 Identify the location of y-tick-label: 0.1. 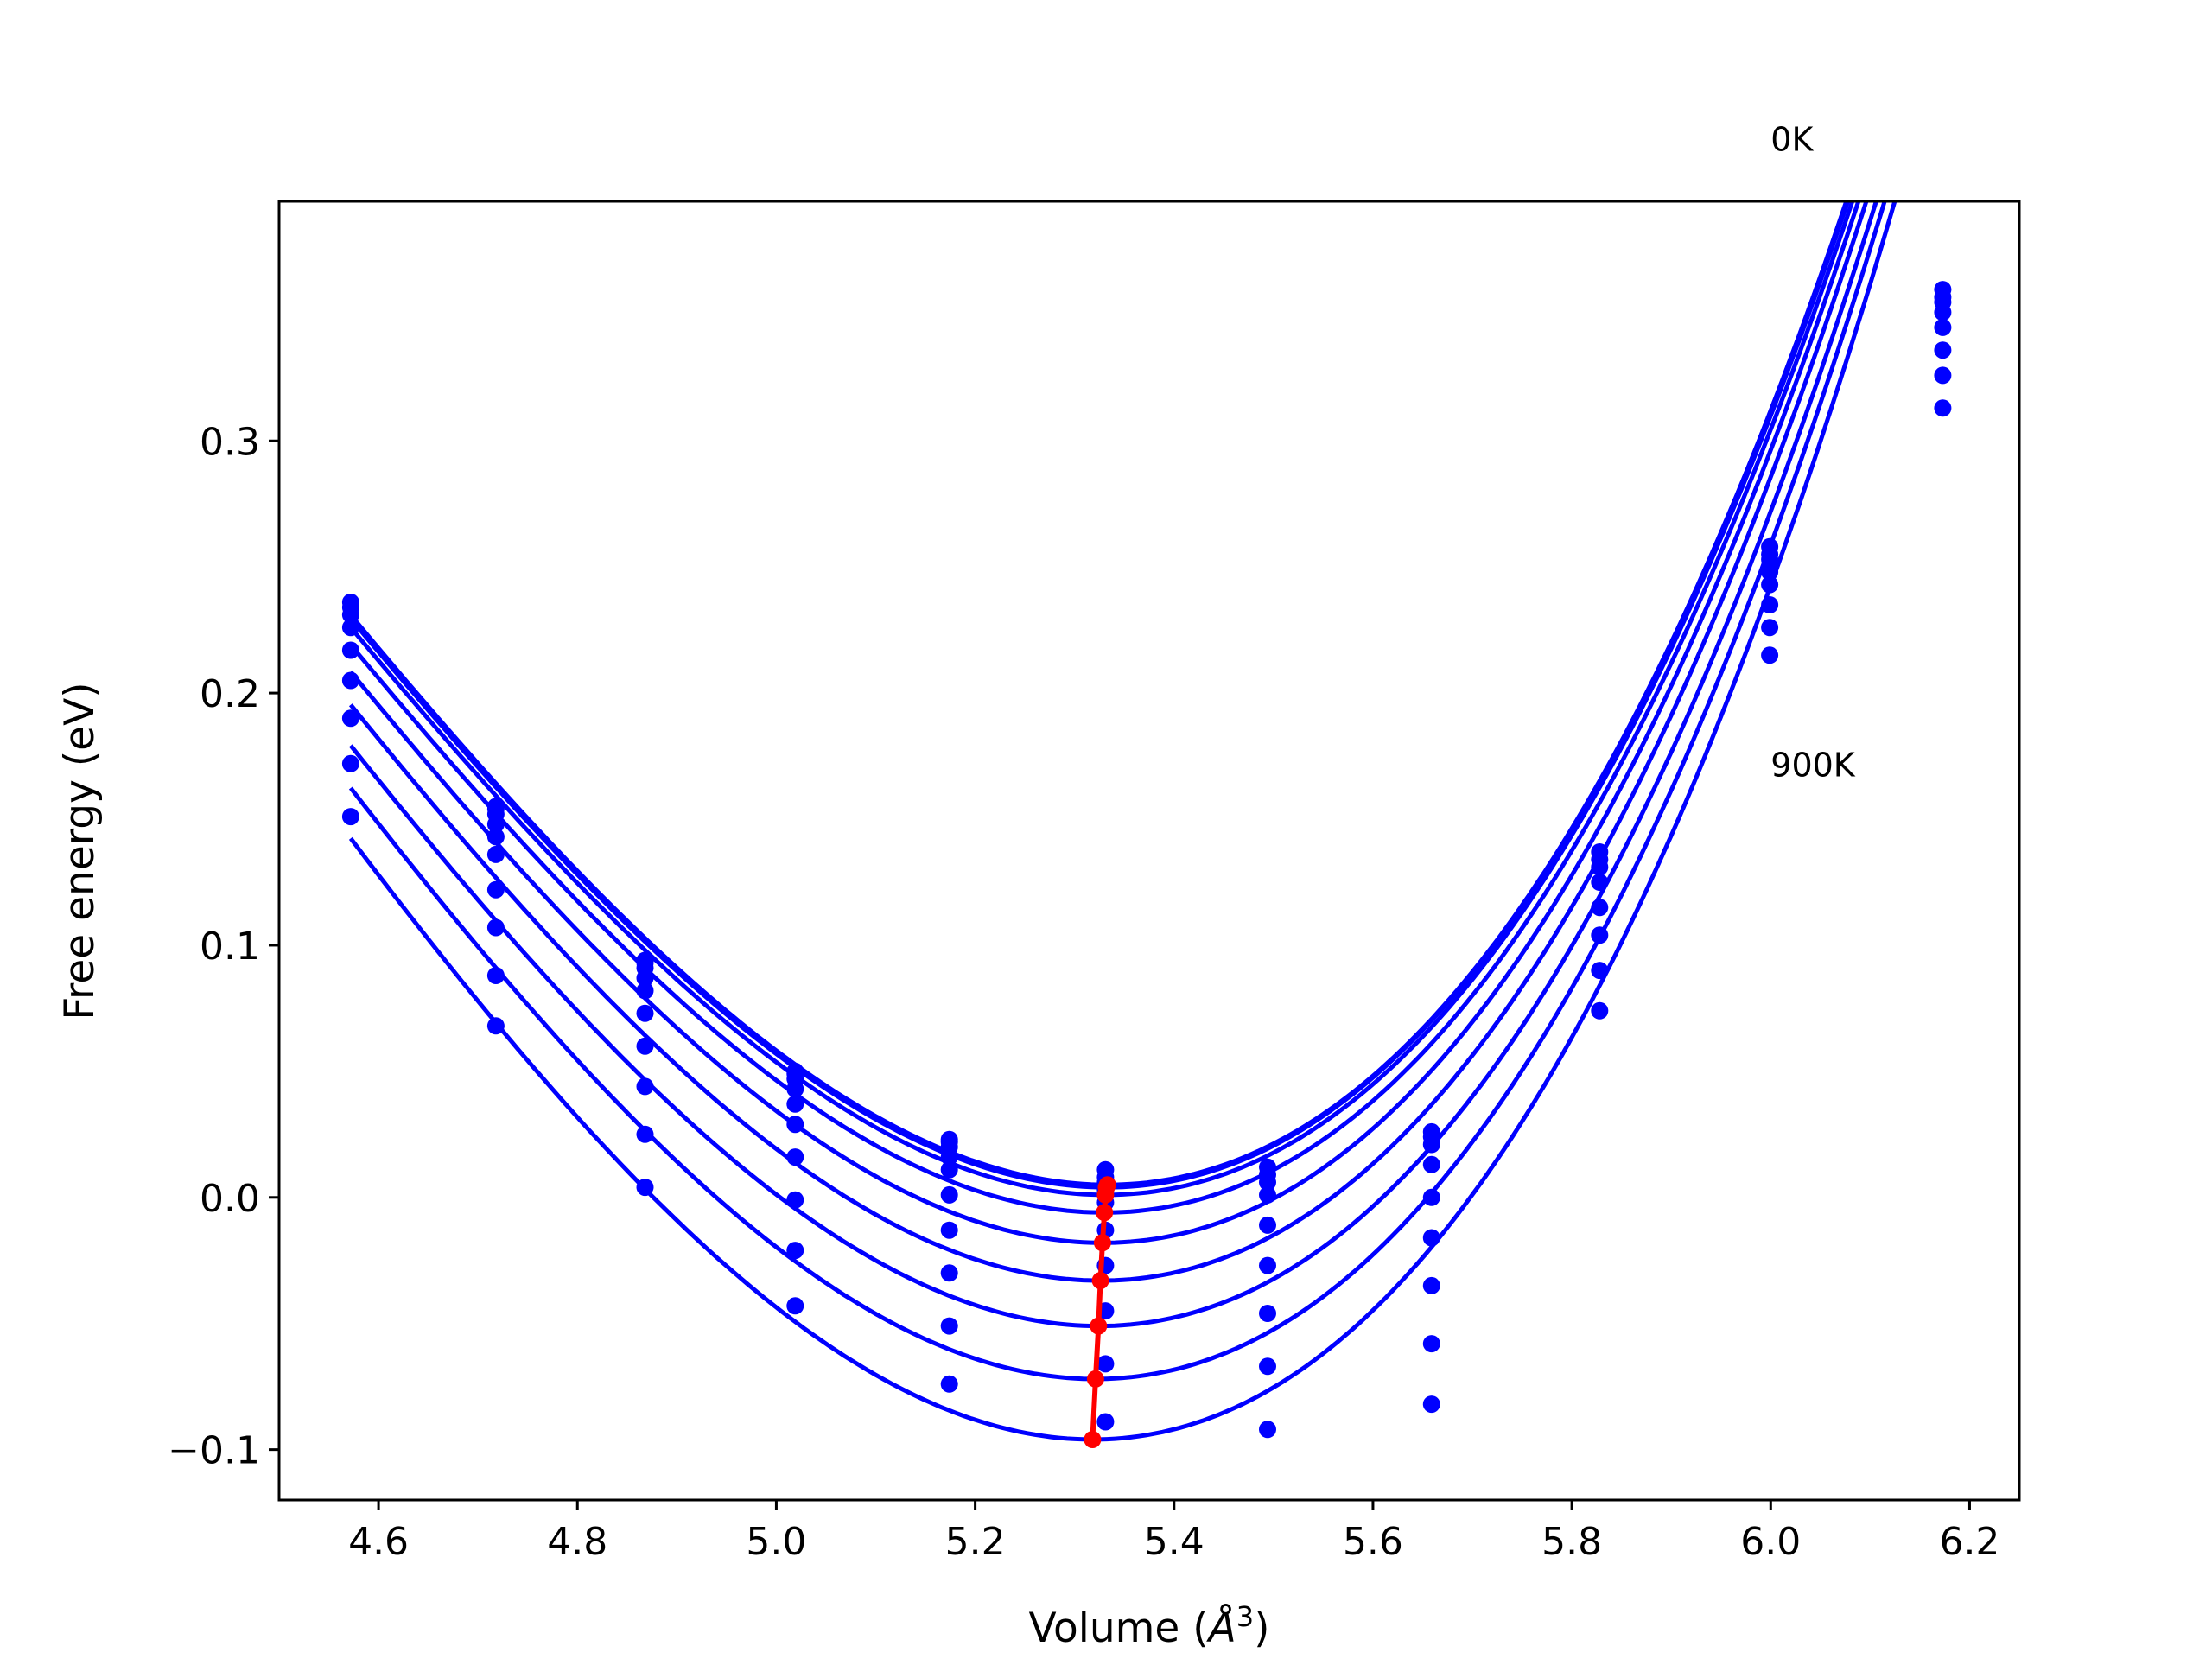
(230, 947).